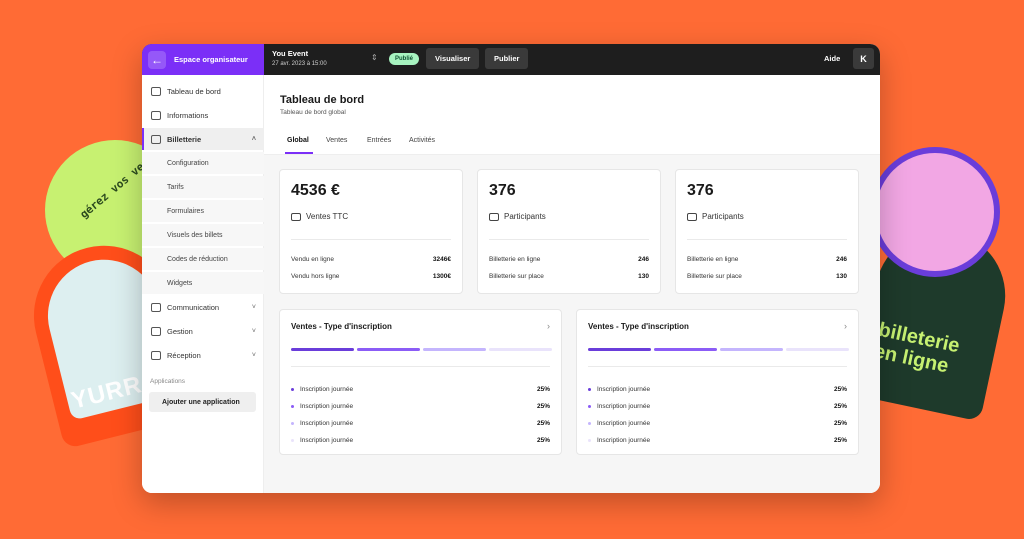 This screenshot has height=539, width=1024. What do you see at coordinates (290, 53) in the screenshot?
I see `event-name: You Event` at bounding box center [290, 53].